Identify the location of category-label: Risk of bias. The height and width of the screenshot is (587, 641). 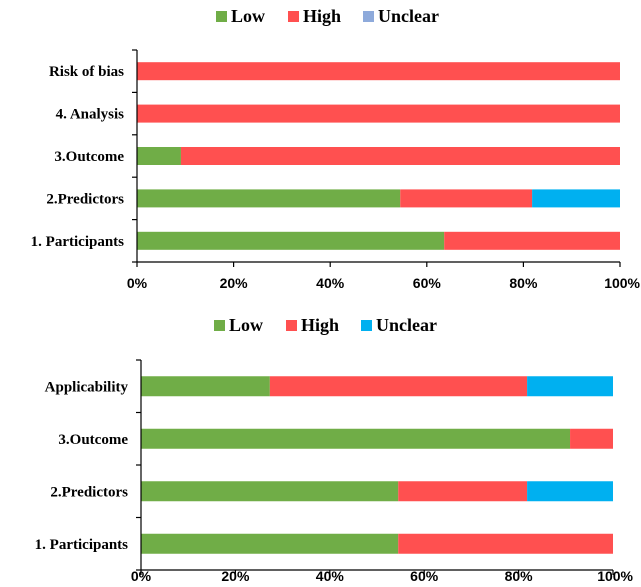
(86, 72).